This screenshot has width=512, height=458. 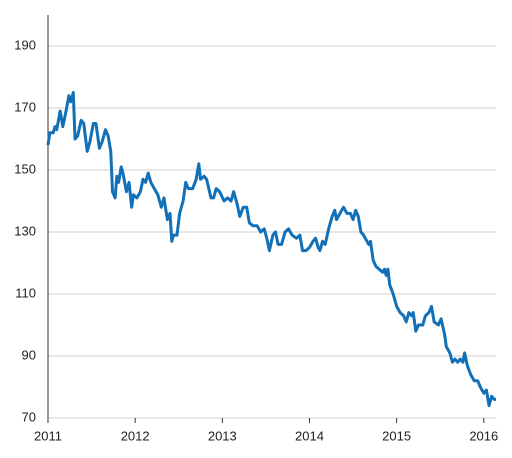 I want to click on x-tick-label: 2016, so click(x=483, y=435).